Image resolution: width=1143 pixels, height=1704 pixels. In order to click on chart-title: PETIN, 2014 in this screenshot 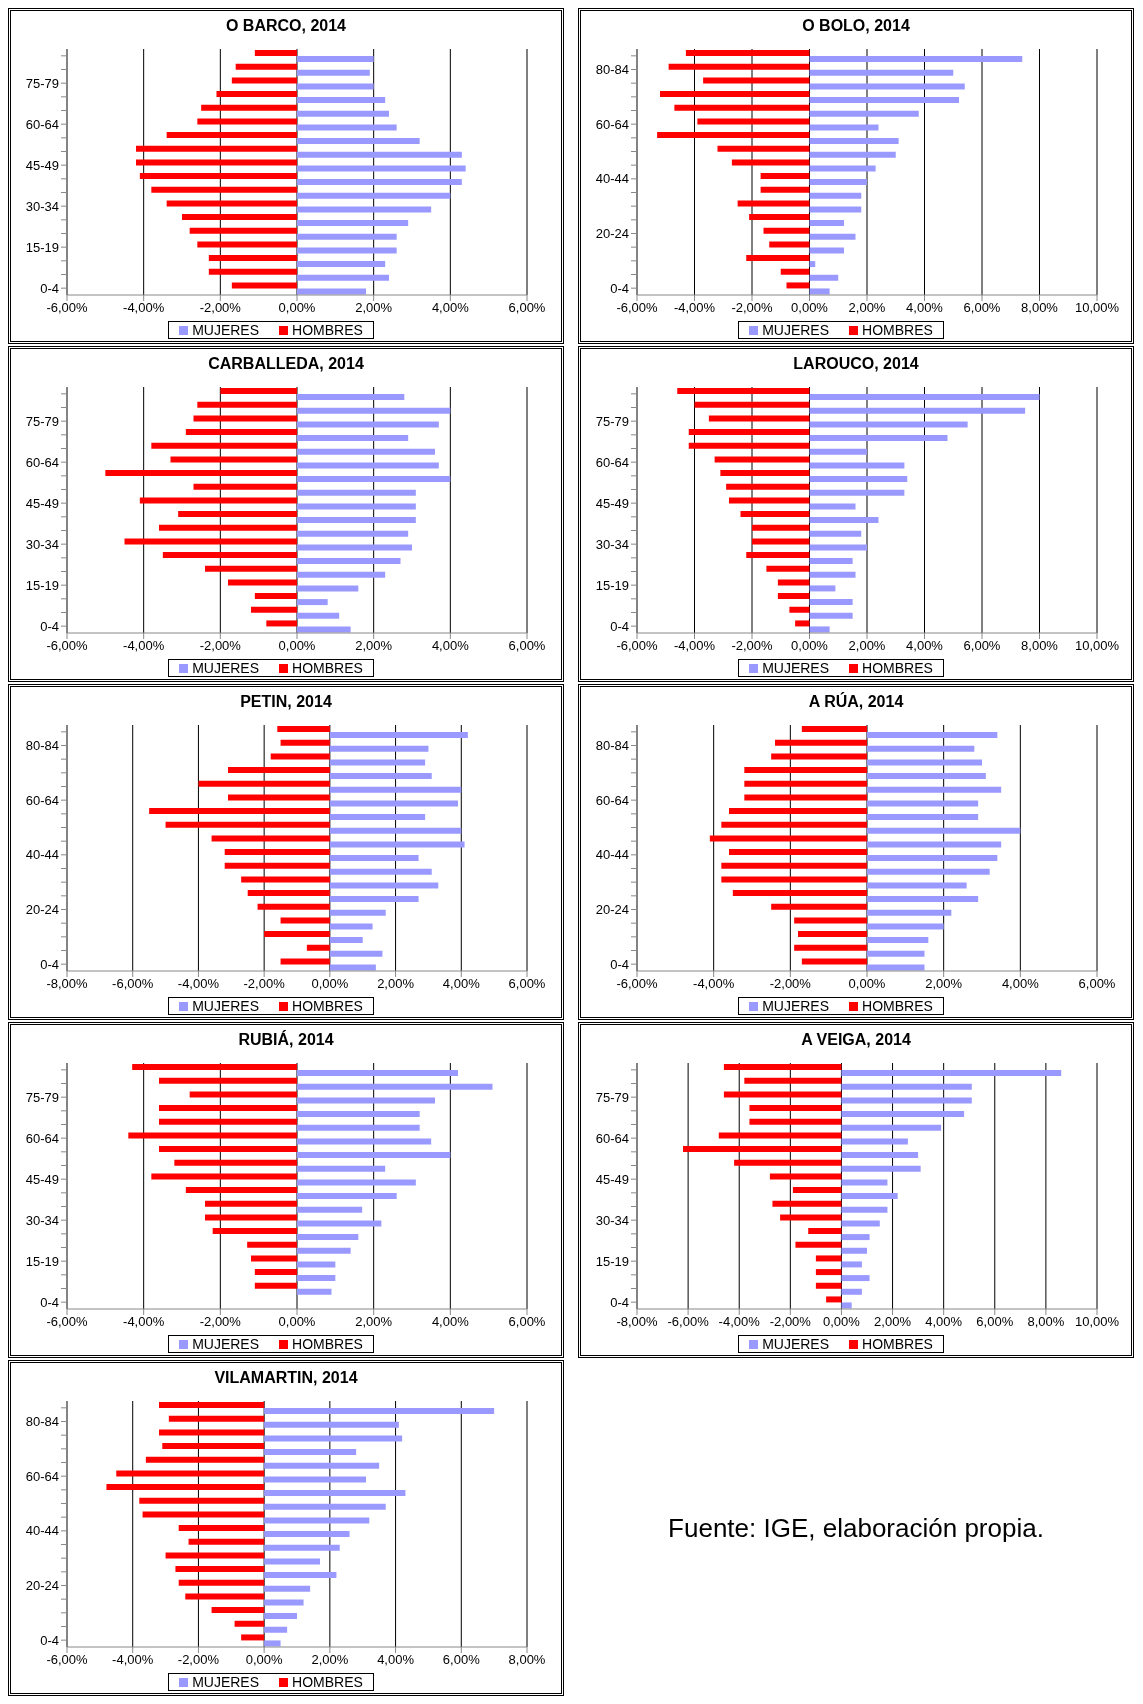, I will do `click(286, 702)`.